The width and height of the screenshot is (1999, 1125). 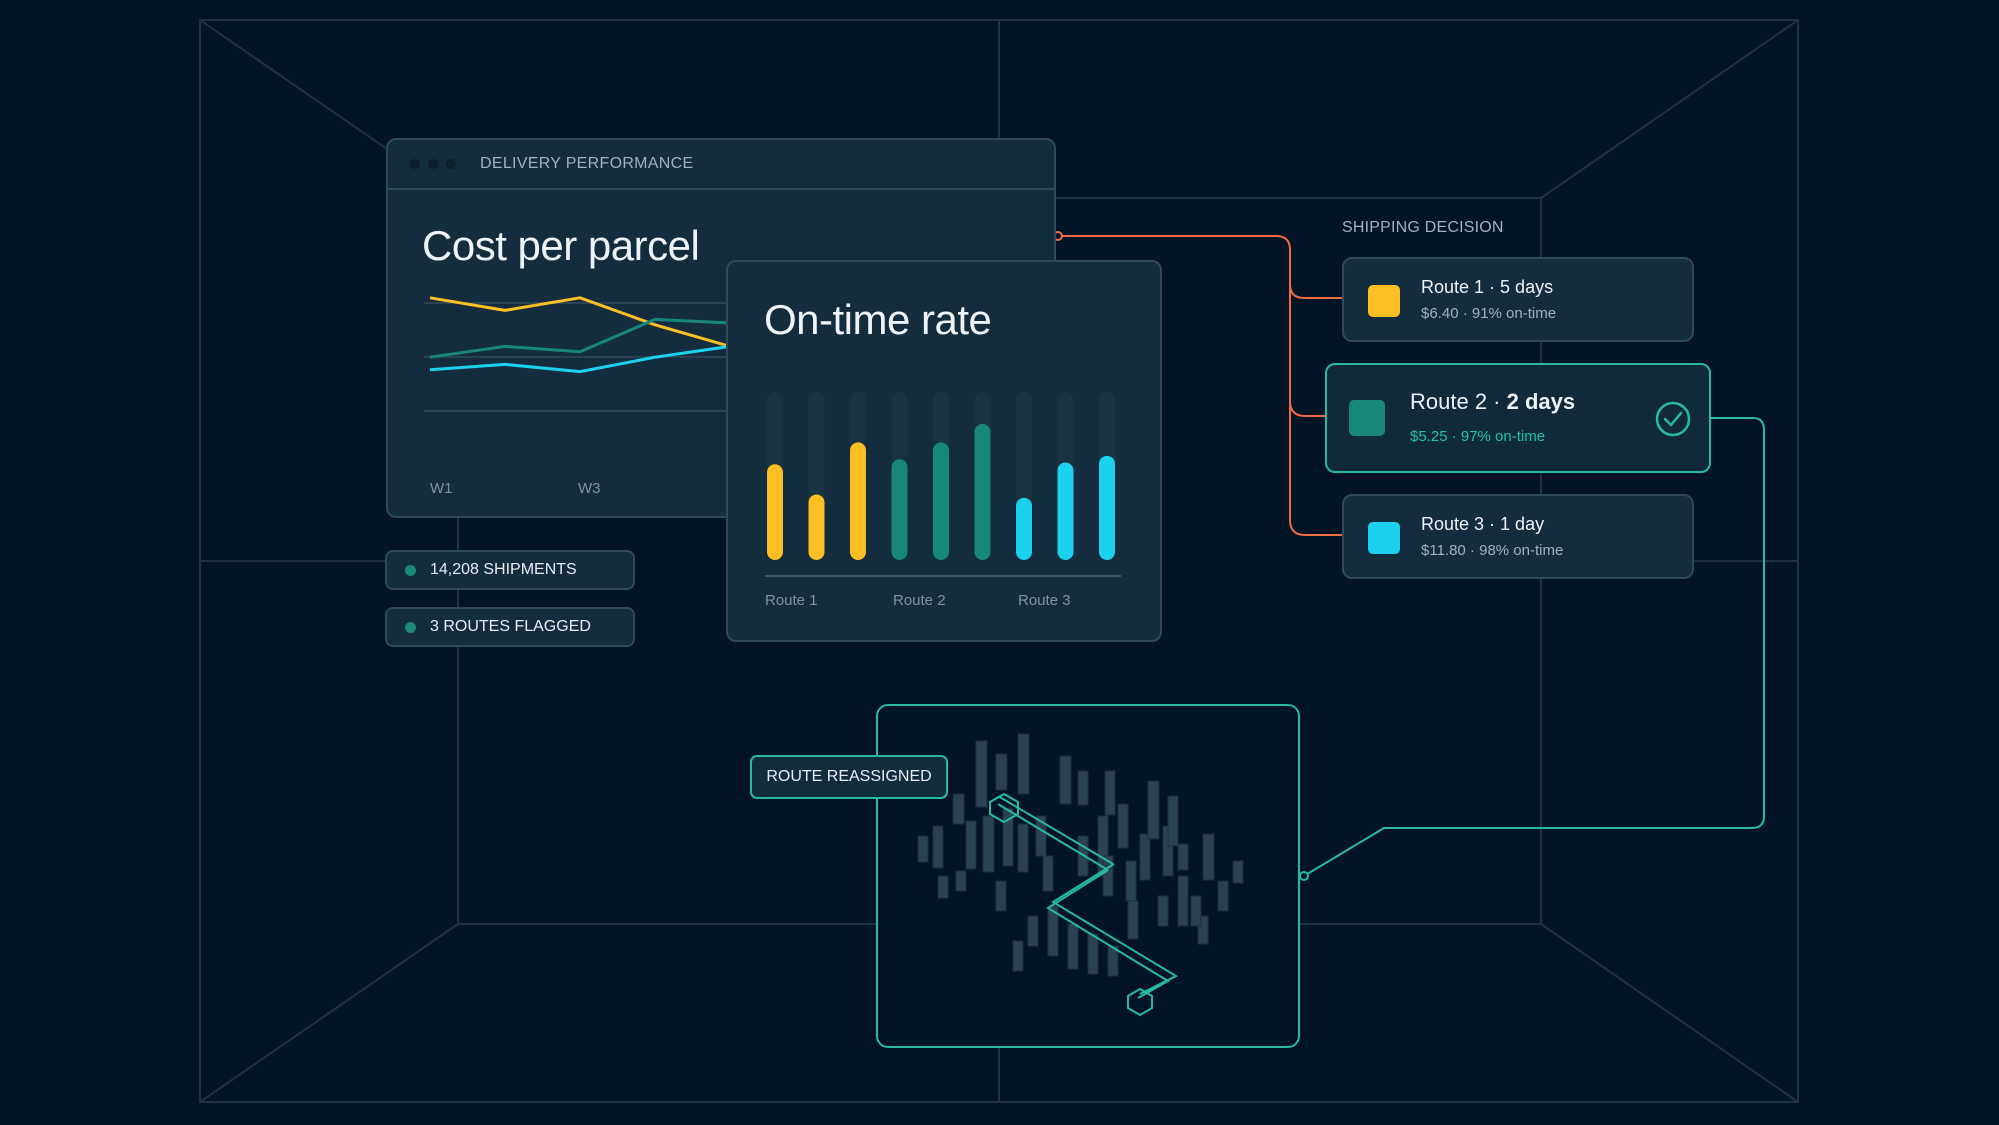 What do you see at coordinates (1532, 649) in the screenshot?
I see `teal-connector` at bounding box center [1532, 649].